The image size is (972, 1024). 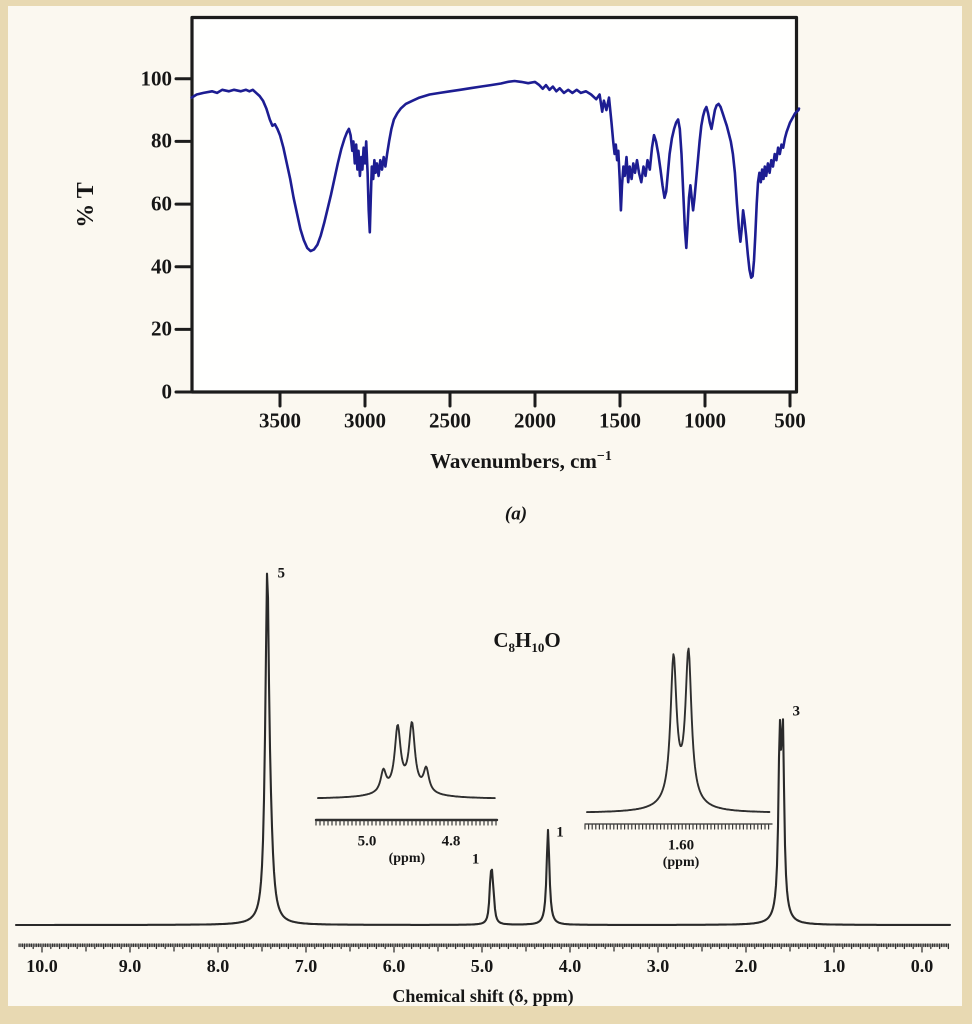 I want to click on ir-y-axis-label: % T, so click(x=86, y=205).